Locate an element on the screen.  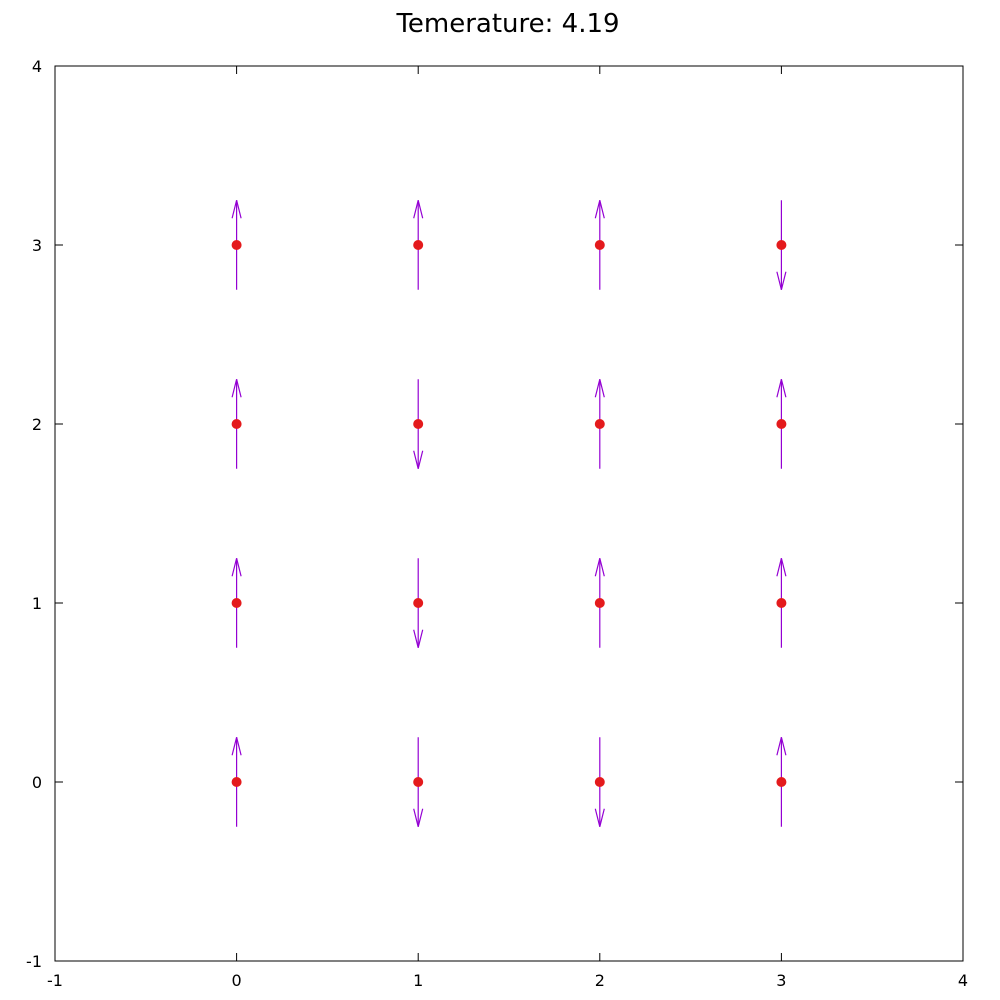
y-tick-label: 3 is located at coordinates (37, 245).